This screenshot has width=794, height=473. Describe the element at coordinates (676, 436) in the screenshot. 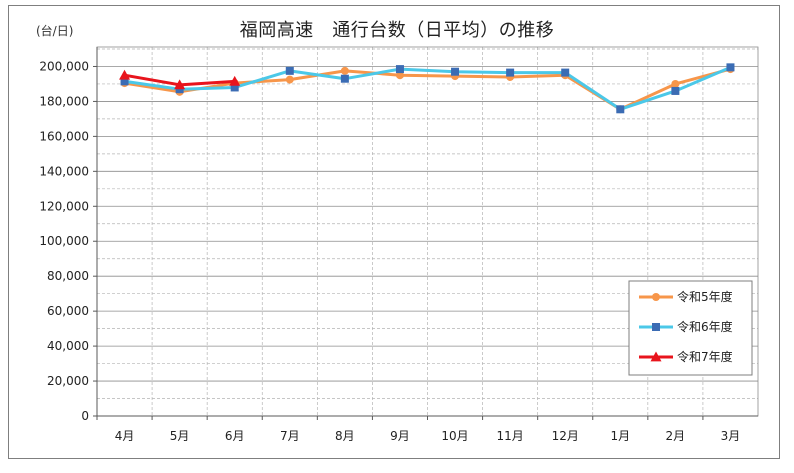

I see `x-tick-label: 2月` at that location.